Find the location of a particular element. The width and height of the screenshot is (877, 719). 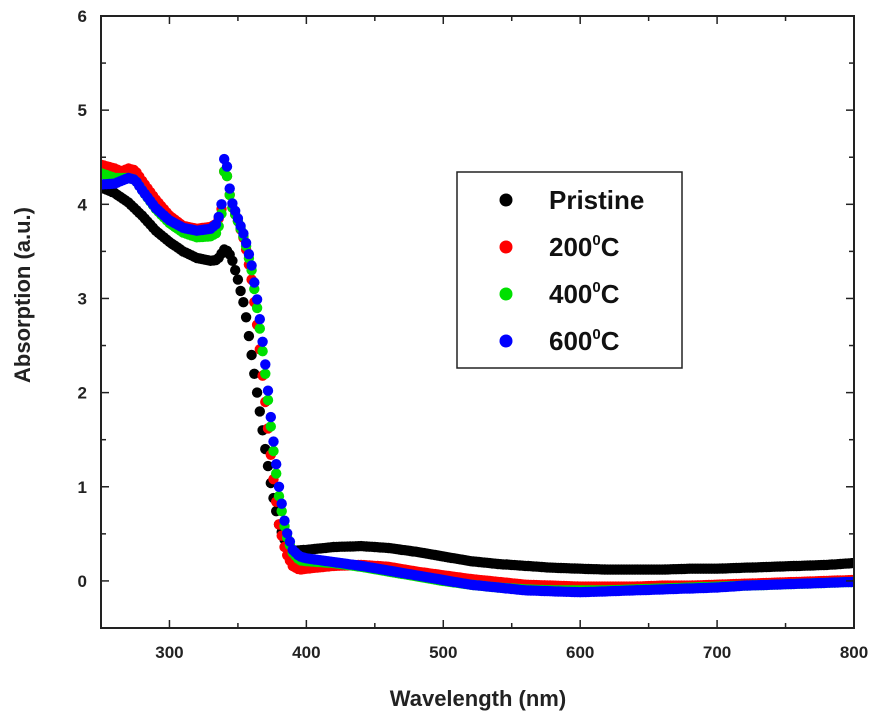

x-tick-label: 400 is located at coordinates (306, 652).